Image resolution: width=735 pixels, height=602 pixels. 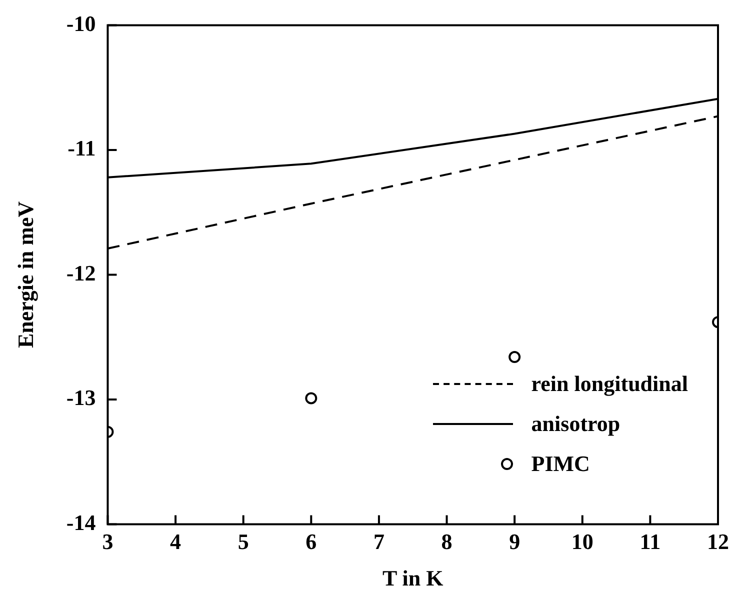 What do you see at coordinates (718, 541) in the screenshot?
I see `x-tick-label: 12` at bounding box center [718, 541].